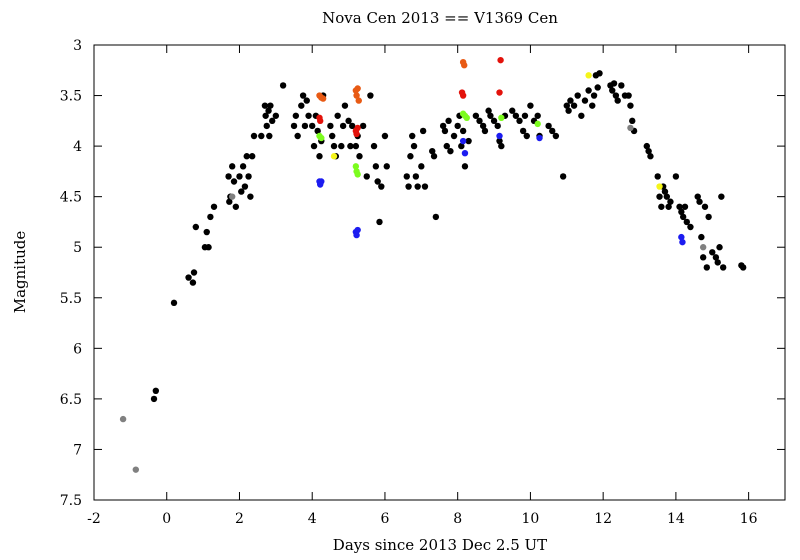  Describe the element at coordinates (531, 519) in the screenshot. I see `x-tick-label: 10` at that location.